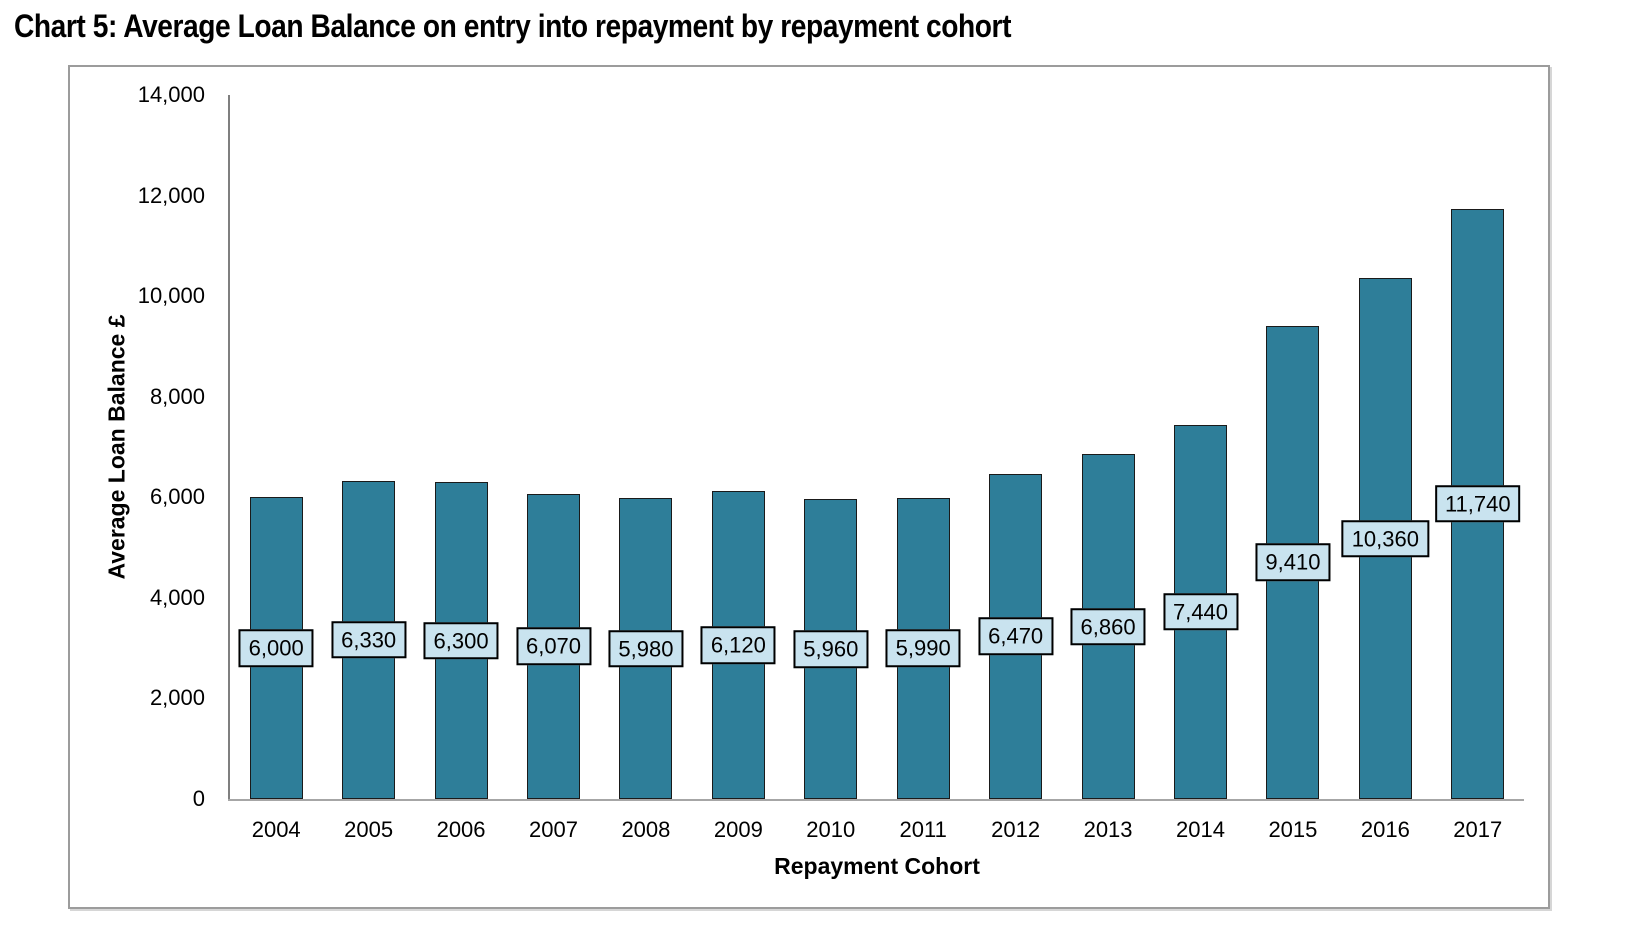 This screenshot has height=950, width=1642. I want to click on x-tick-2008: 2008, so click(646, 829).